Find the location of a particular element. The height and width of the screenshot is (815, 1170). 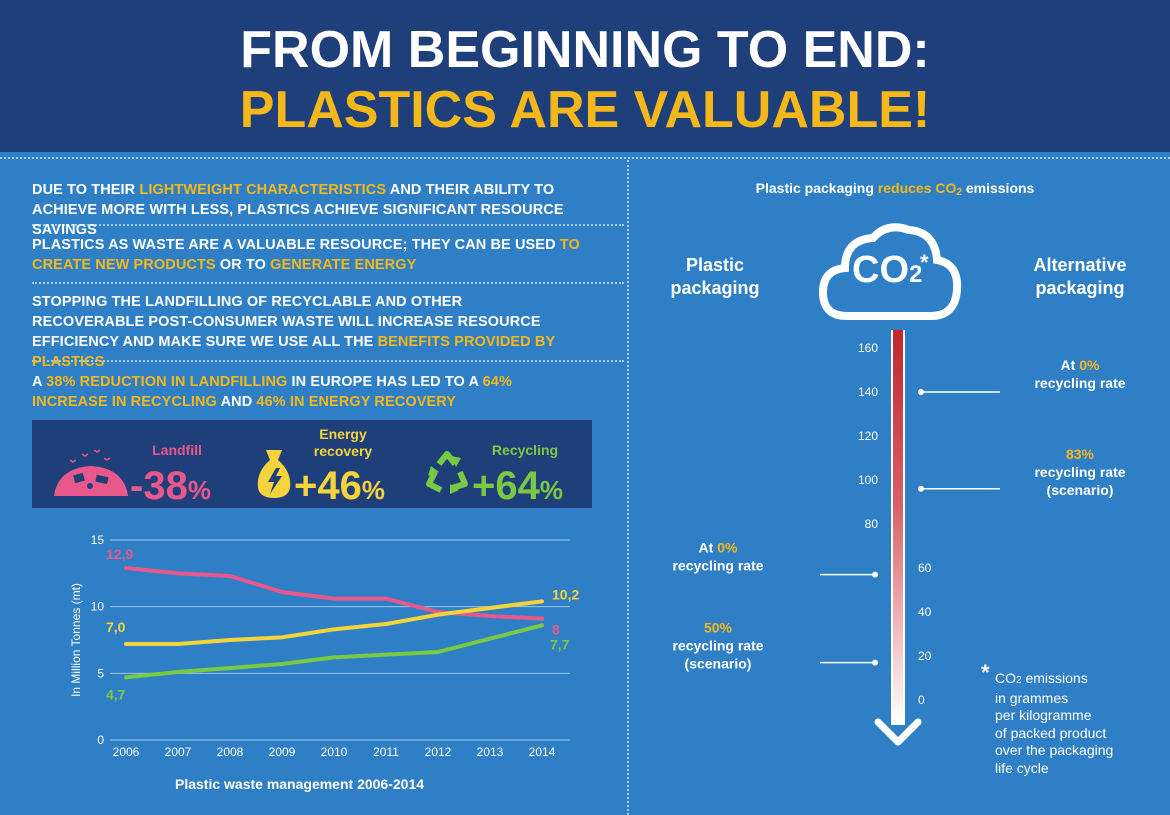

energy-label: Energy recovery is located at coordinates (343, 442).